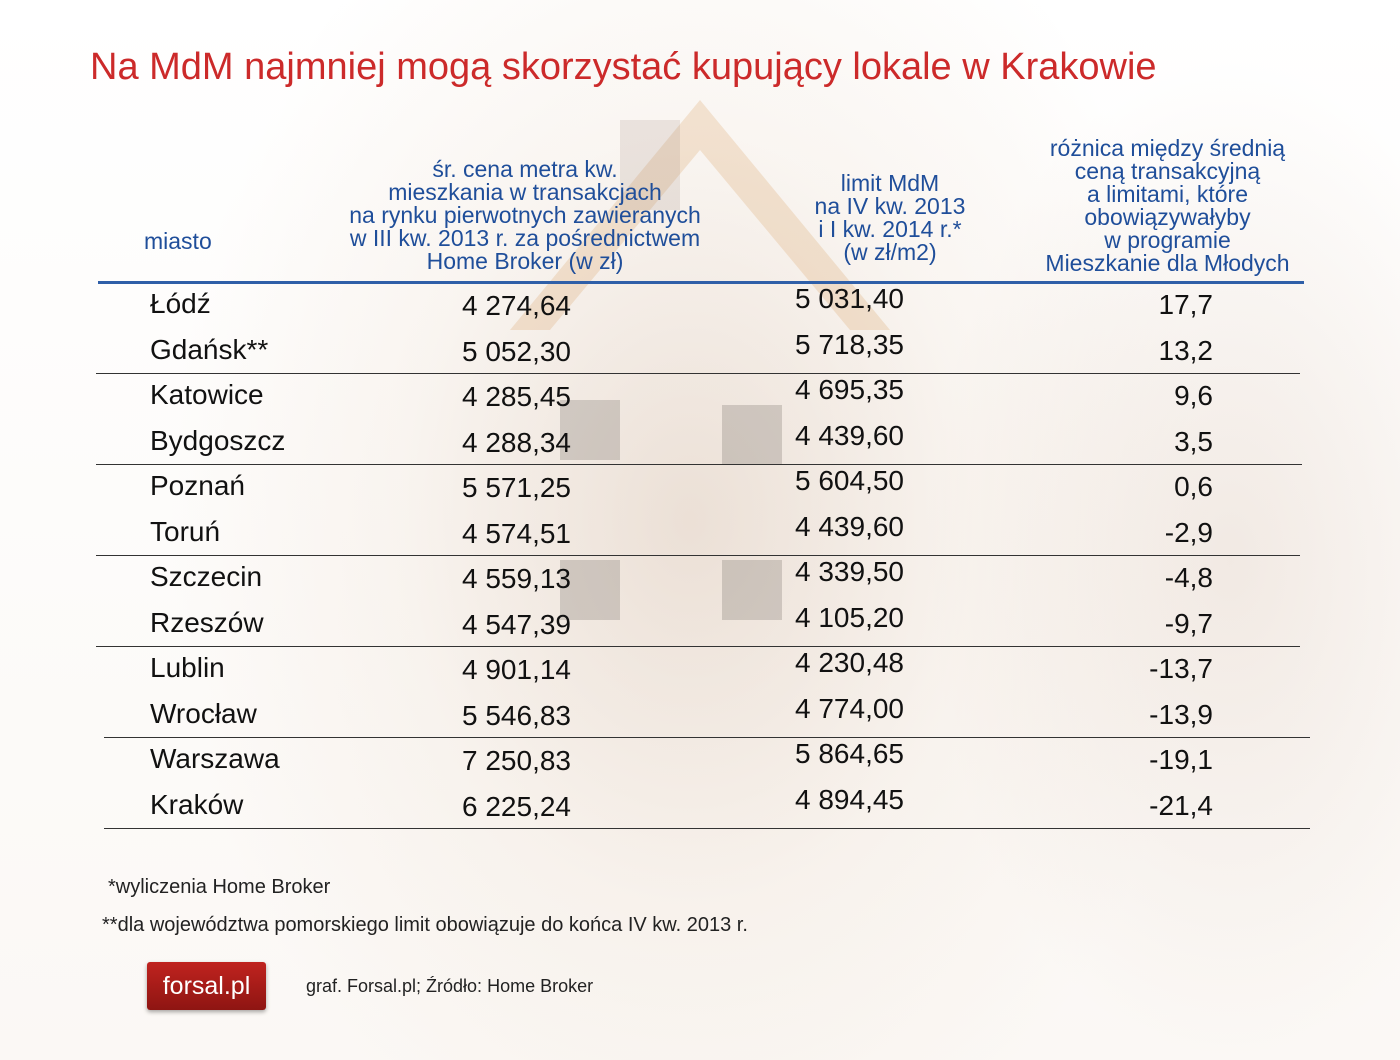 The height and width of the screenshot is (1060, 1400). What do you see at coordinates (1193, 395) in the screenshot?
I see `cell-difference: 9,6` at bounding box center [1193, 395].